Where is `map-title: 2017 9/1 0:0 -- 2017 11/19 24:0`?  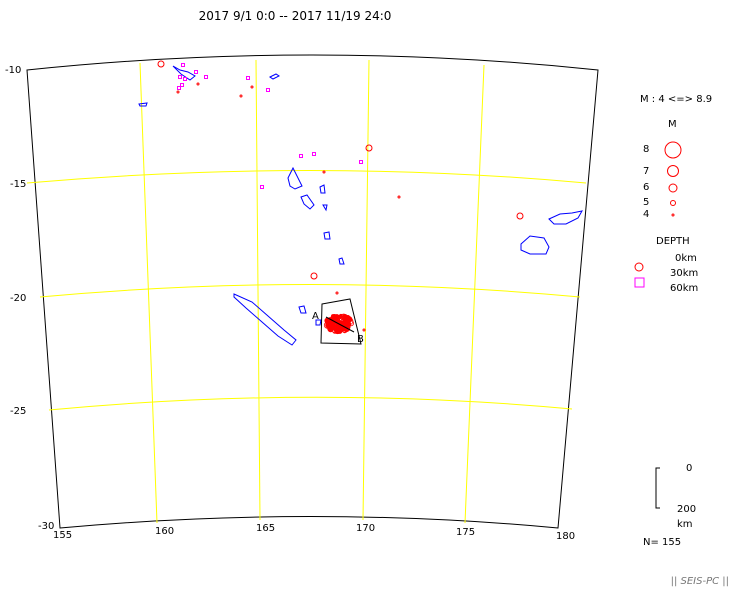 map-title: 2017 9/1 0:0 -- 2017 11/19 24:0 is located at coordinates (295, 16).